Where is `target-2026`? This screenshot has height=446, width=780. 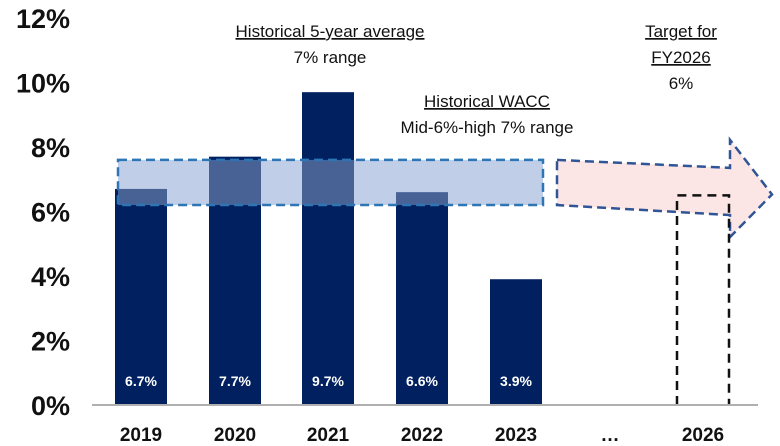 target-2026 is located at coordinates (703, 299).